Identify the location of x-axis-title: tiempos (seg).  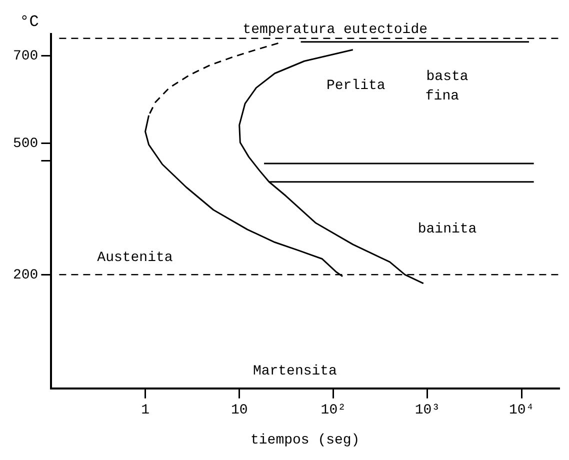
(305, 440).